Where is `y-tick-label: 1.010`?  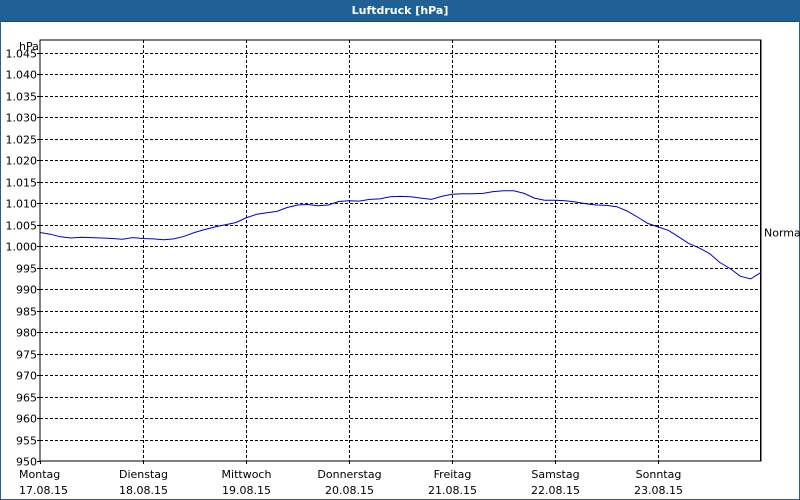 y-tick-label: 1.010 is located at coordinates (22, 204).